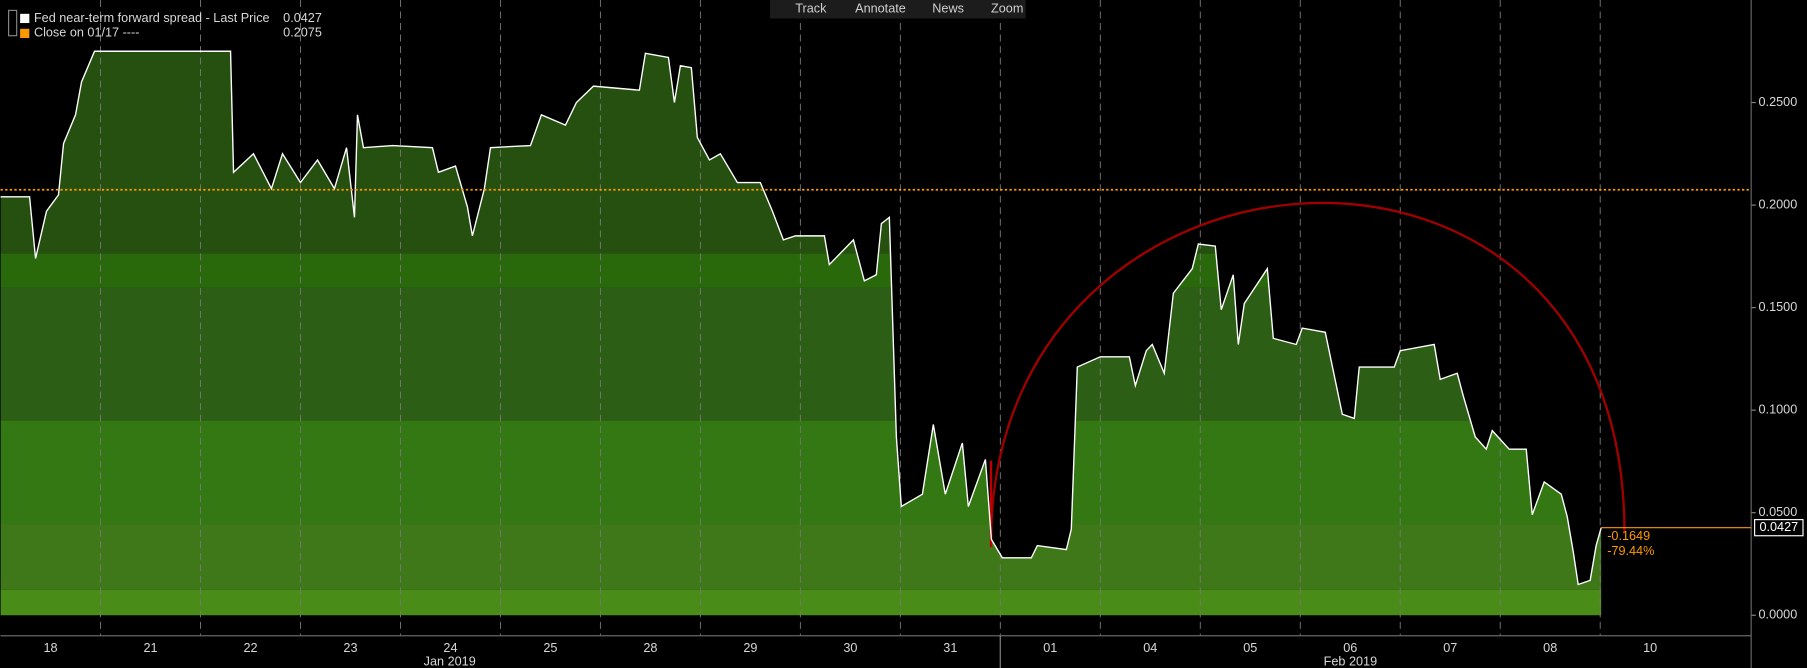 The image size is (1807, 668). What do you see at coordinates (1778, 512) in the screenshot?
I see `y-tick-label: 0.0500` at bounding box center [1778, 512].